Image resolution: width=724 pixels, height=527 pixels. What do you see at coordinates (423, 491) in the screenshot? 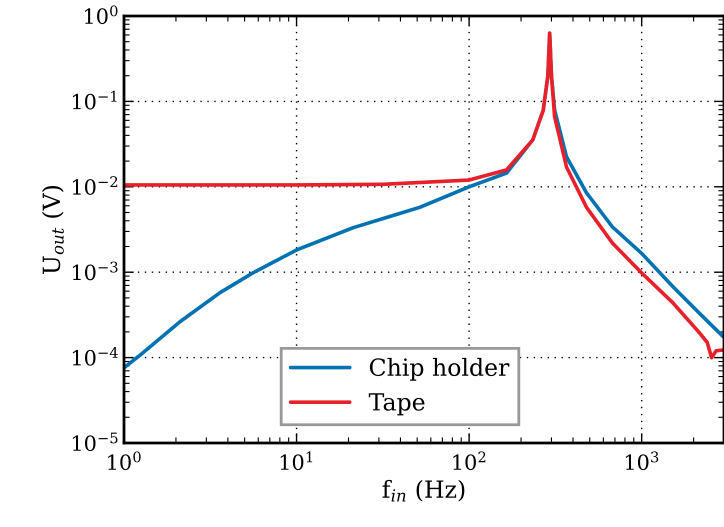
I see `x-axis-title: f$_{in}$ (Hz)` at bounding box center [423, 491].